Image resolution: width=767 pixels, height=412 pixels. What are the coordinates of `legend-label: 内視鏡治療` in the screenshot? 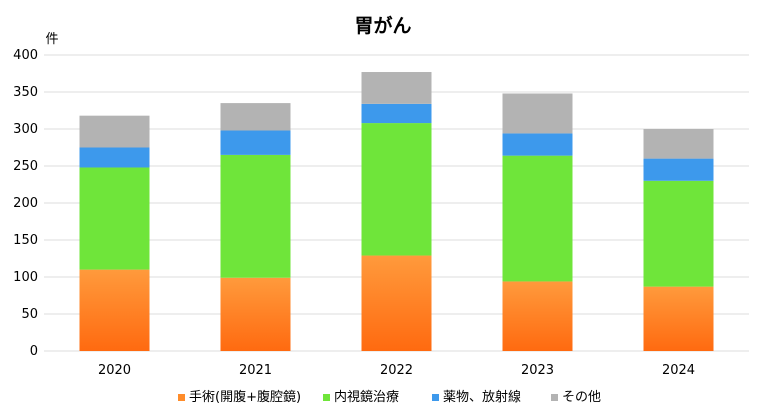 It's located at (366, 397).